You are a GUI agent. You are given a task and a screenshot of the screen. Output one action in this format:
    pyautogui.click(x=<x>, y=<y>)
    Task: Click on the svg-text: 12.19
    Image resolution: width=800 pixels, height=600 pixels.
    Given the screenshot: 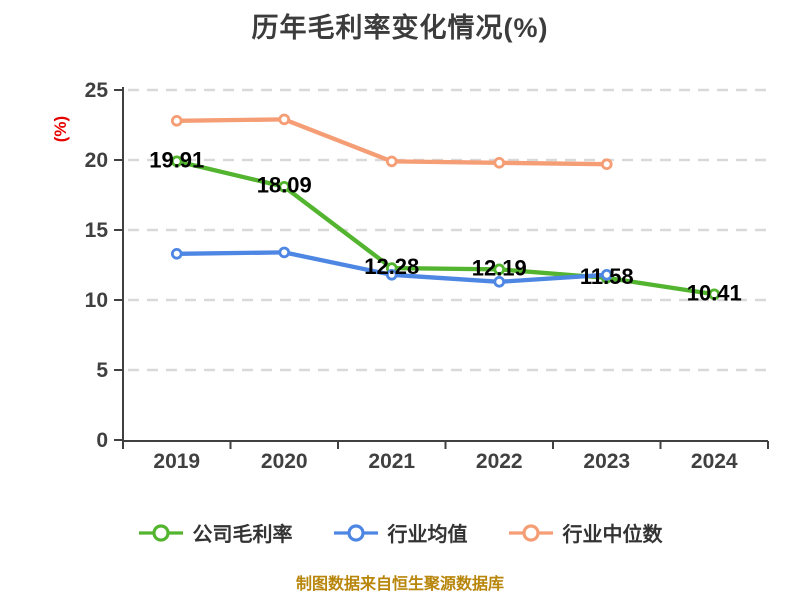 What is the action you would take?
    pyautogui.click(x=499, y=267)
    